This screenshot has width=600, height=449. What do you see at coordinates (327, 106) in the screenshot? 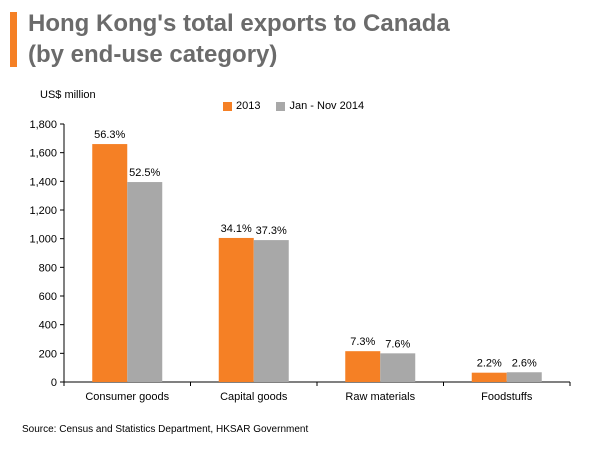
I see `legend-label-2014: Jan - Nov 2014` at bounding box center [327, 106].